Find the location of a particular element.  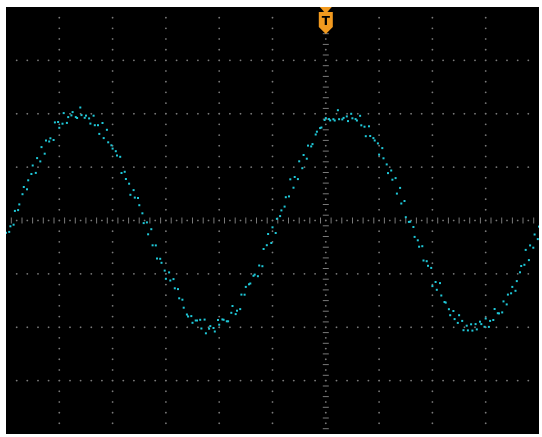

trigger-position-icon is located at coordinates (325, 20).